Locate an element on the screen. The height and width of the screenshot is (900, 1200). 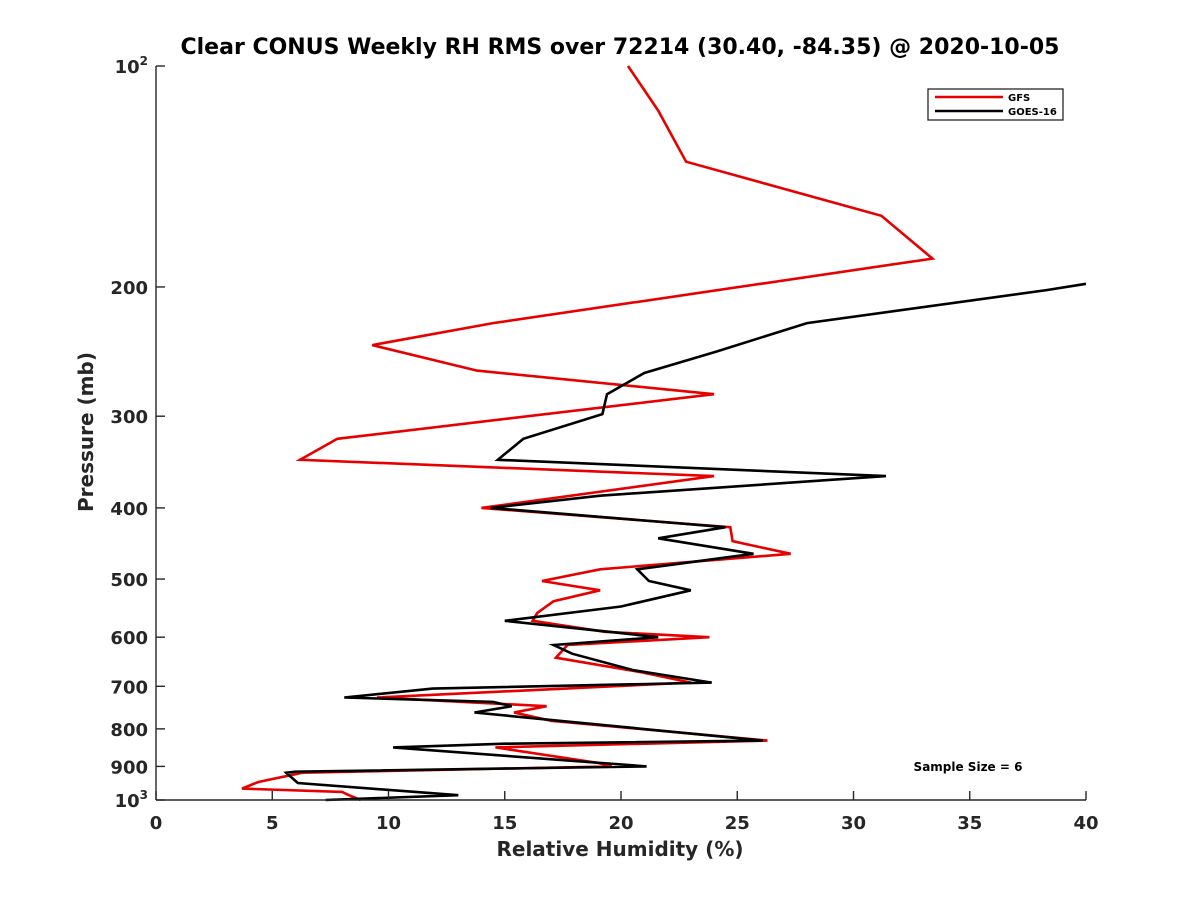
sample-size-annotation: Sample Size = 6 is located at coordinates (968, 767).